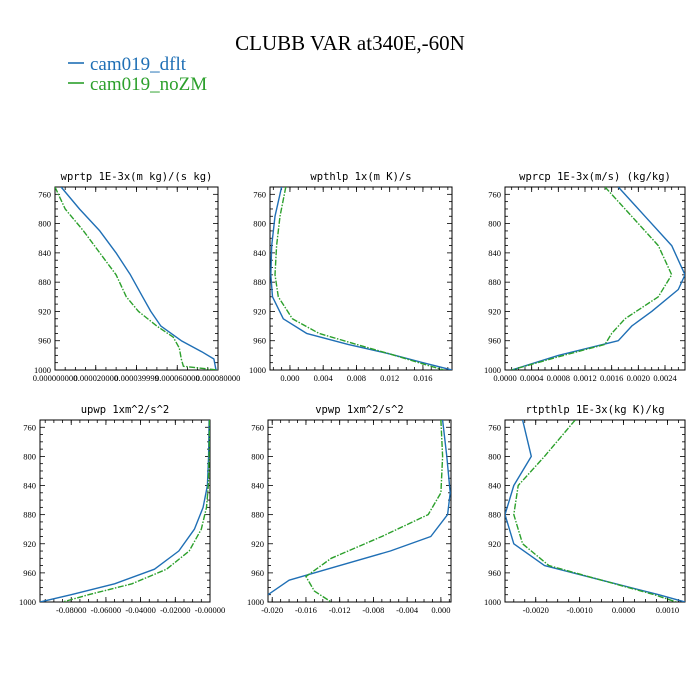  What do you see at coordinates (611, 378) in the screenshot?
I see `x-tick-label: 0.0016` at bounding box center [611, 378].